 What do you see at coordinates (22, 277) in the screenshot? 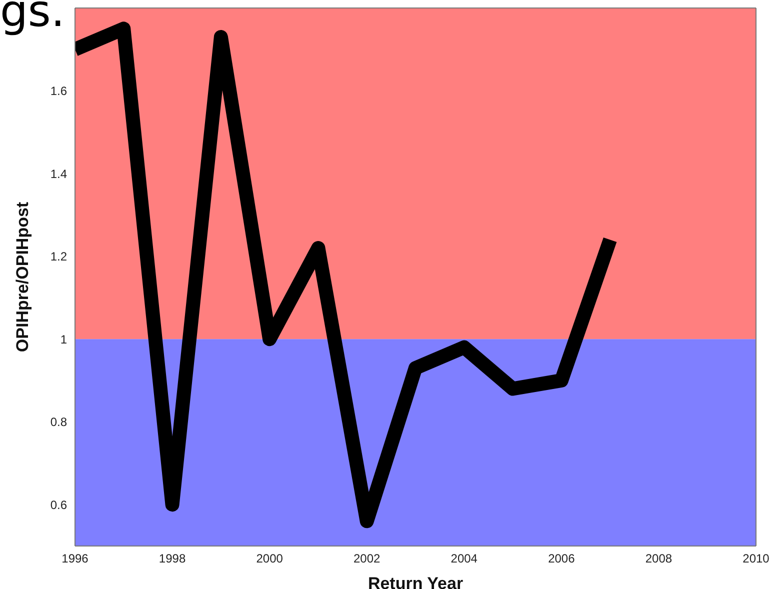
I see `y-axis-title: OPIHpre/OPIHpost` at bounding box center [22, 277].